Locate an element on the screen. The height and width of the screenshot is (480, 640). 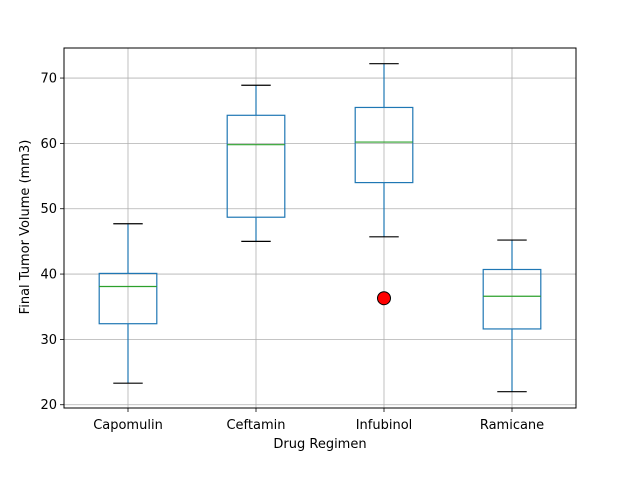
y-tick-label: 20 is located at coordinates (48, 405).